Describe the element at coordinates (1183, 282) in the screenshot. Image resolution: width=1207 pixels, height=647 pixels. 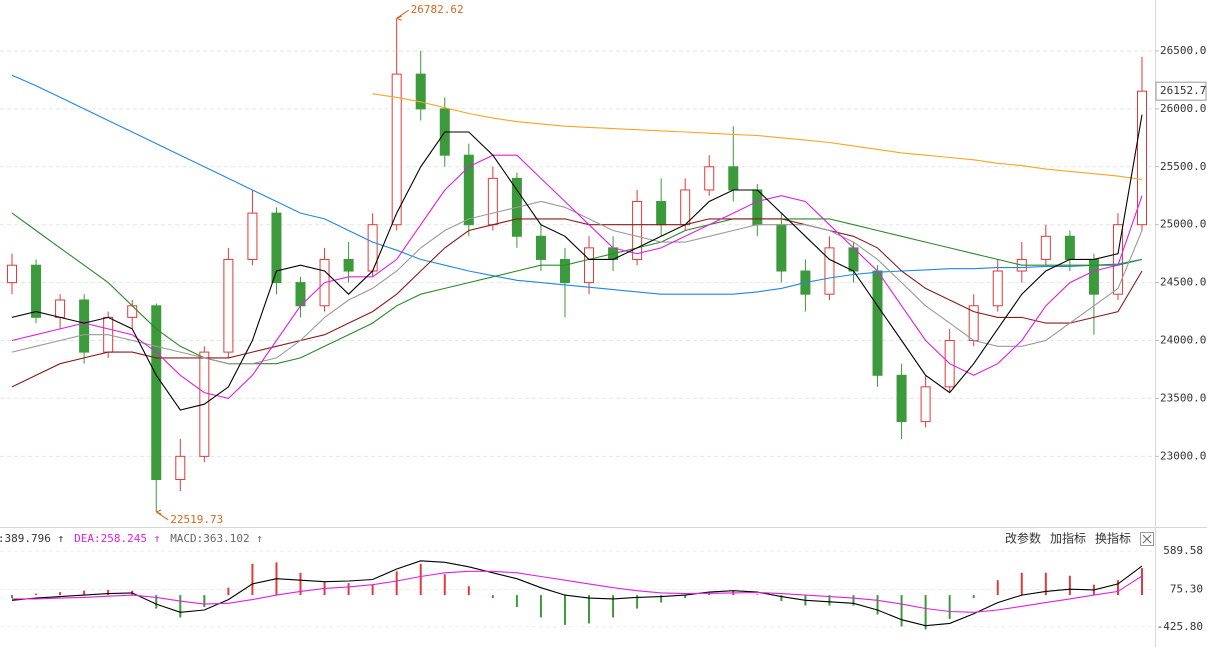
I see `y-tick-label: 24500.0` at that location.